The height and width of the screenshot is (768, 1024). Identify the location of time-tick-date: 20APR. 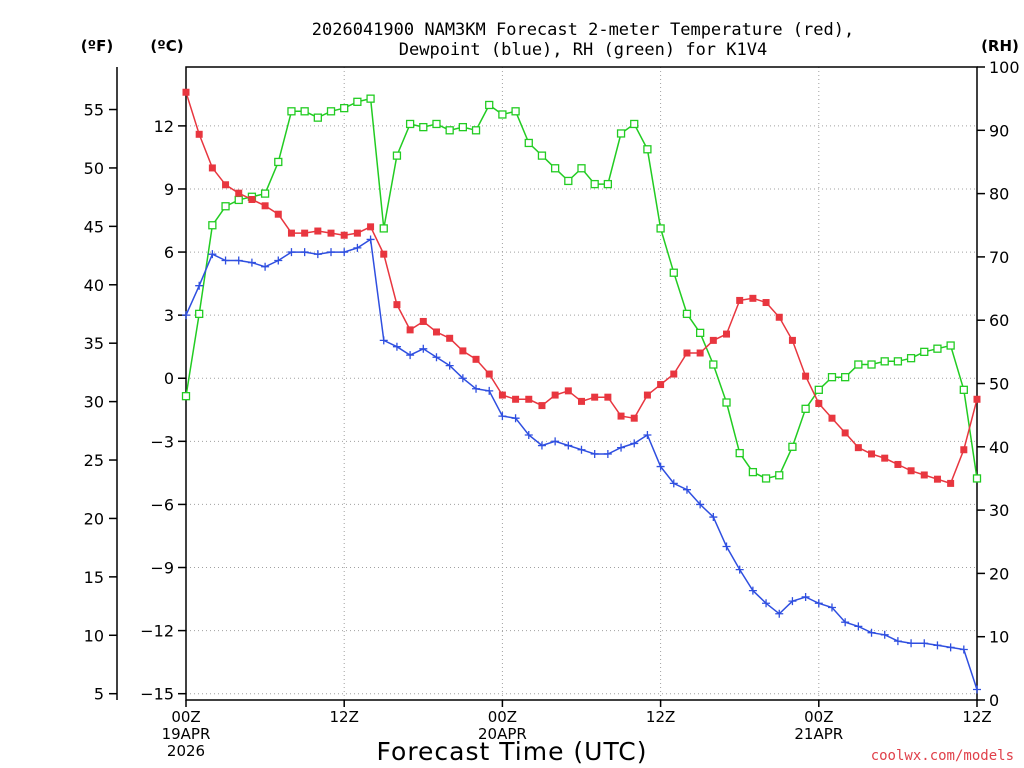
(502, 734).